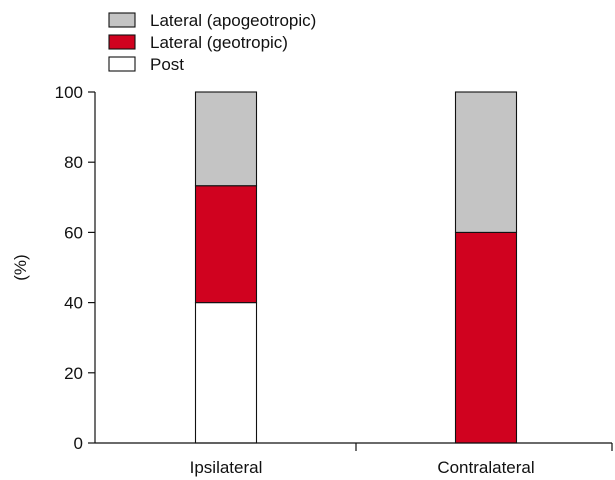 This screenshot has height=480, width=615. Describe the element at coordinates (226, 244) in the screenshot. I see `bar-ipsilateral-lateral-geotropic` at that location.